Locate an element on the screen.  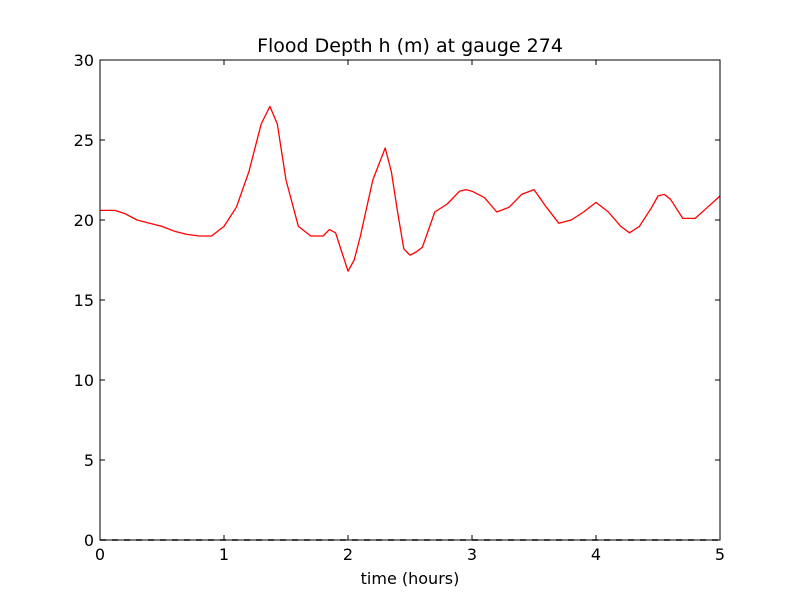
y-tick-label: 20 is located at coordinates (84, 220).